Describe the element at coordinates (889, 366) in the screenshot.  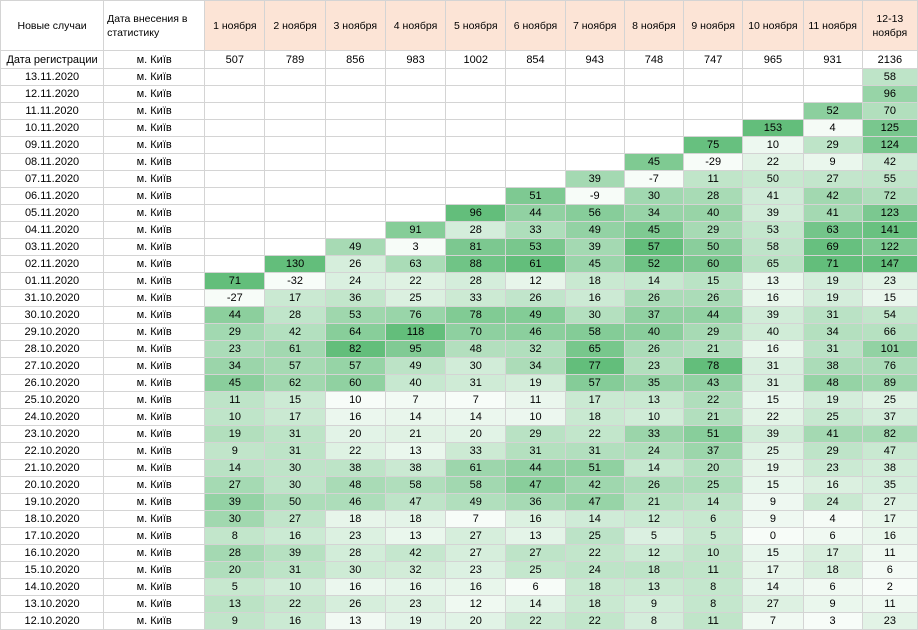
I see `value-cell: 76` at that location.